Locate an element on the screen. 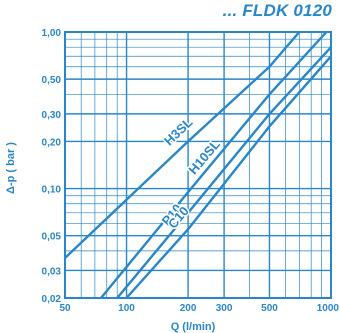 This screenshot has width=340, height=333. x-tick-label: 1000 is located at coordinates (328, 308).